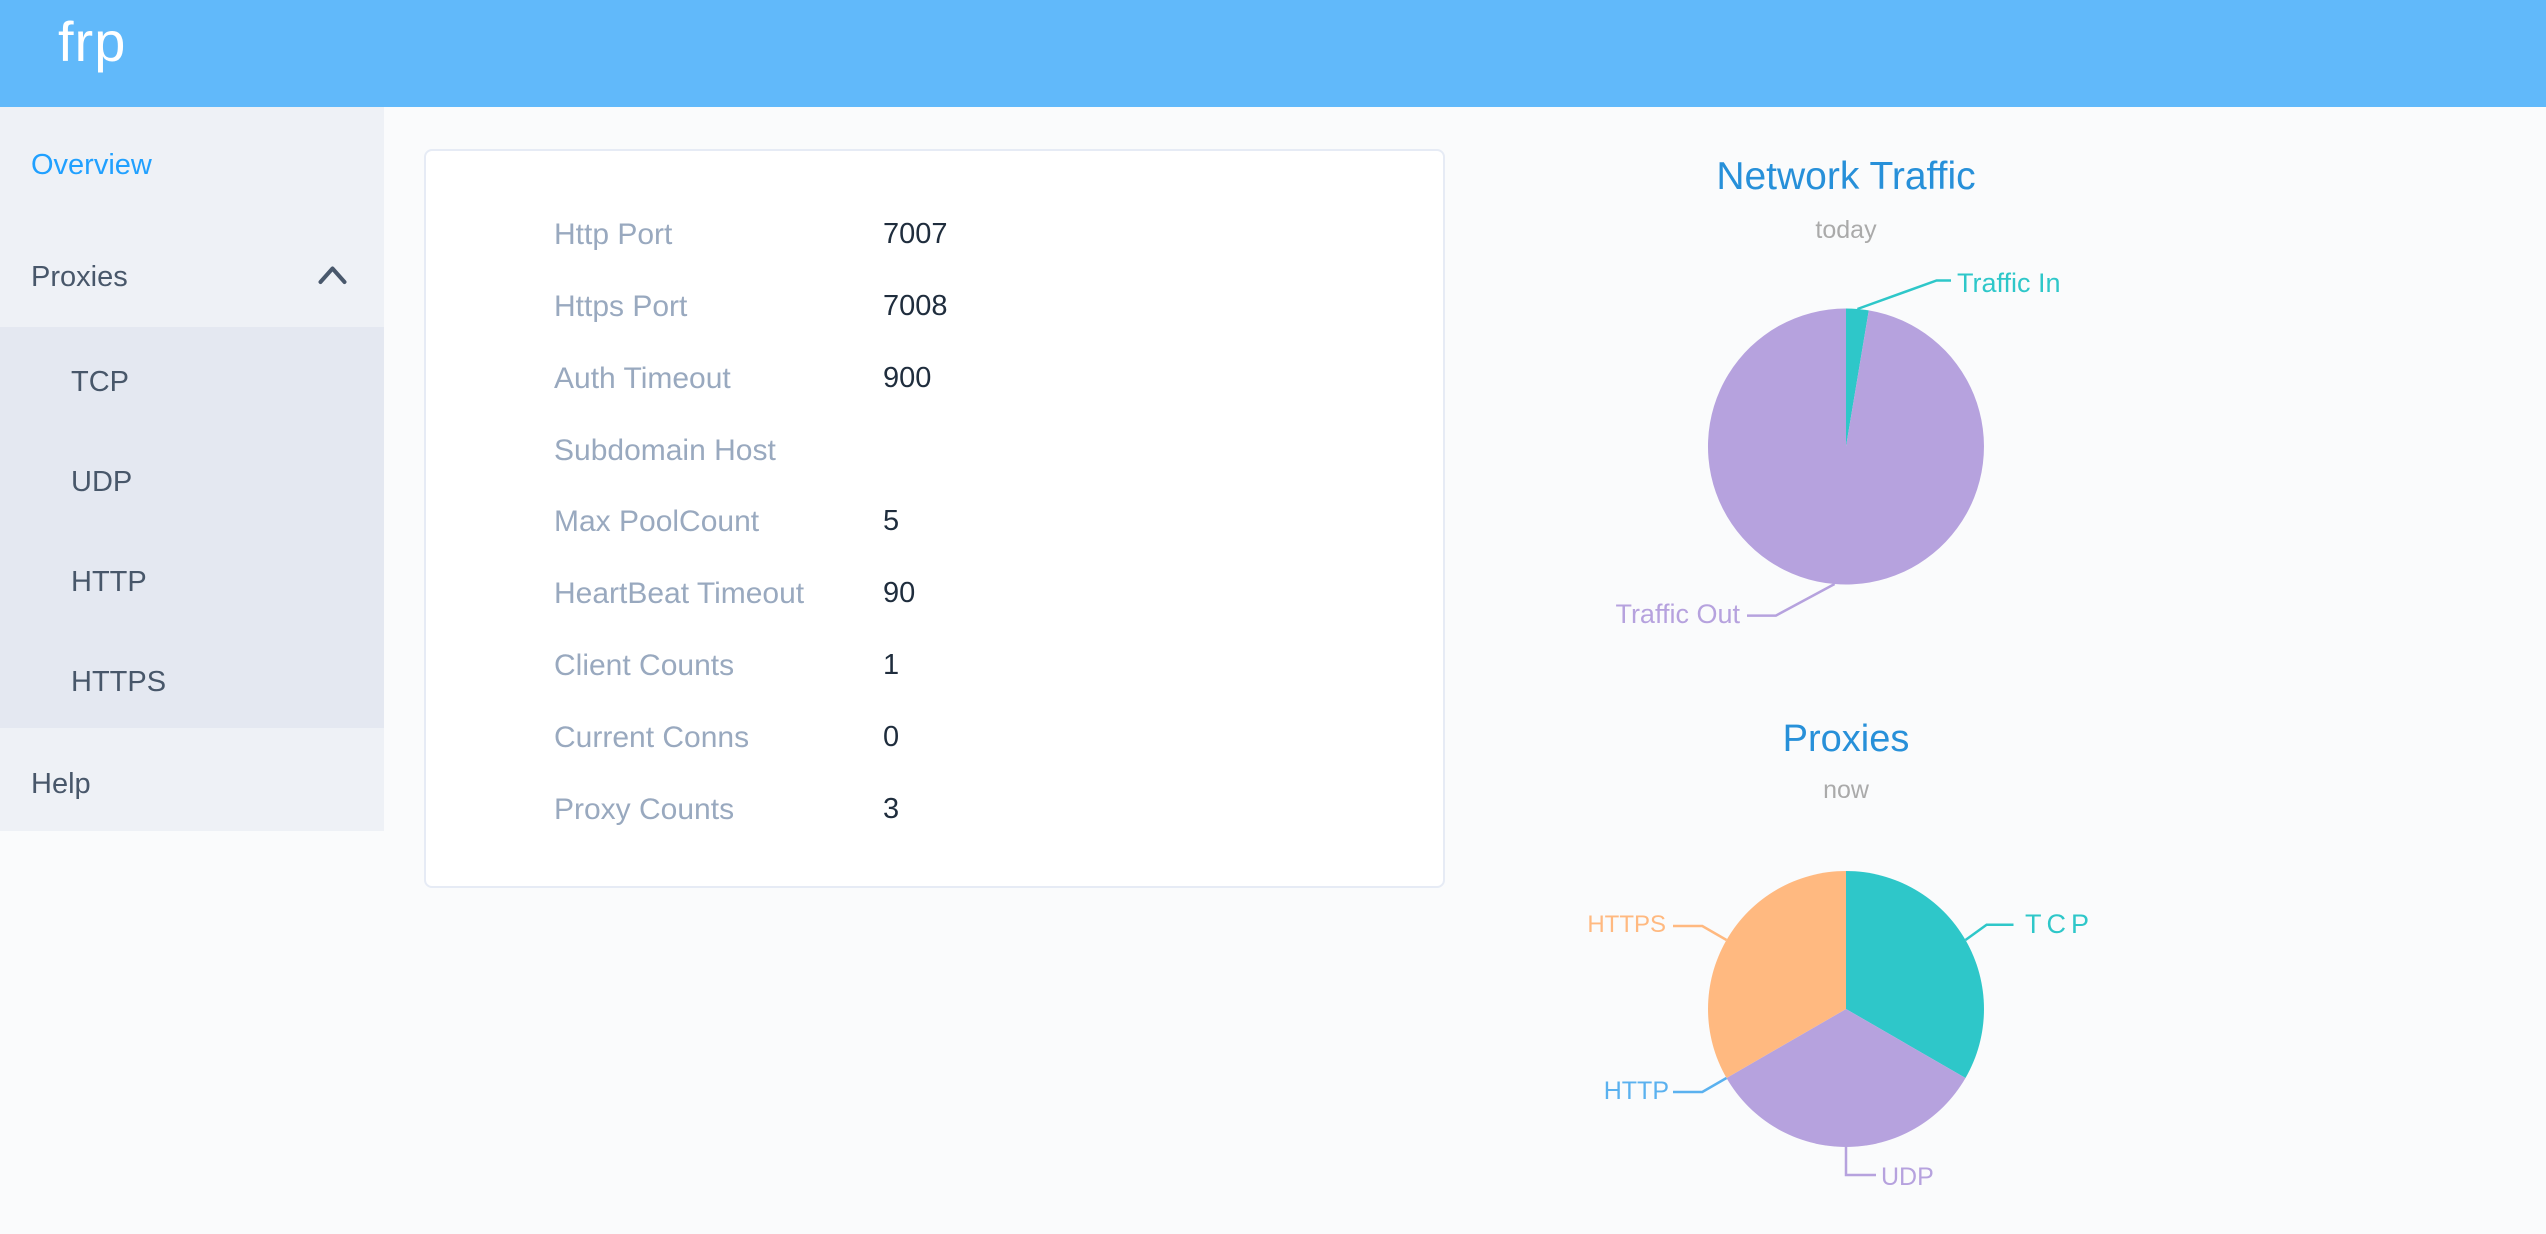  I want to click on svg-text: TCP, so click(2059, 924).